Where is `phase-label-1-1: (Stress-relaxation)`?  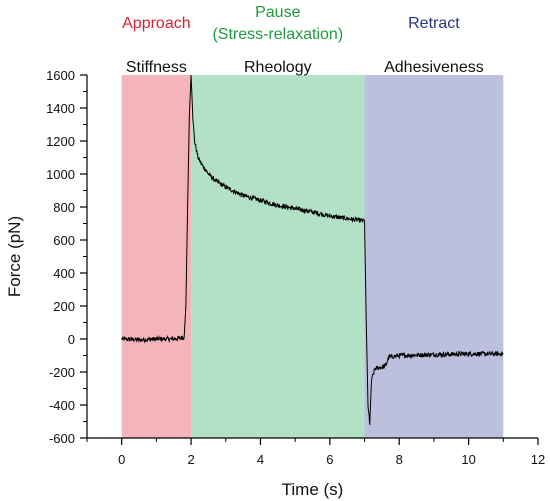 phase-label-1-1: (Stress-relaxation) is located at coordinates (277, 34).